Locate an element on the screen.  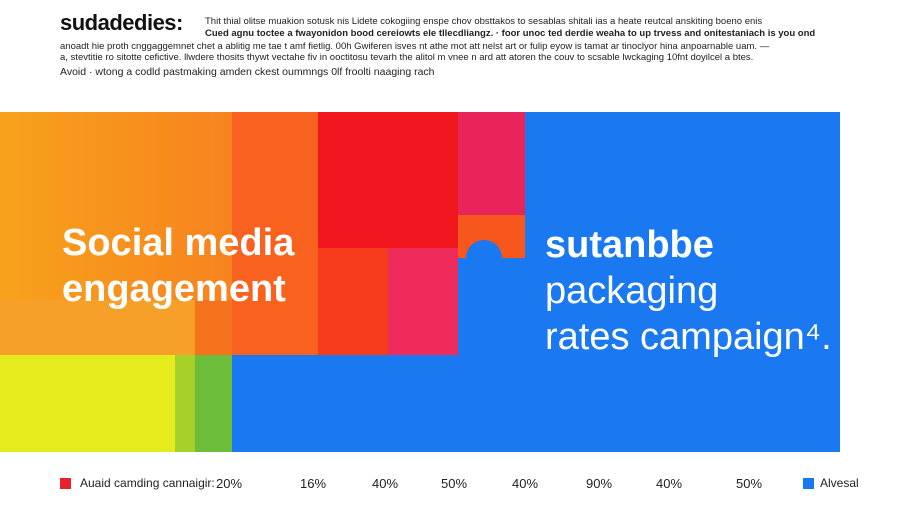
left-text-line: engagement is located at coordinates (174, 289).